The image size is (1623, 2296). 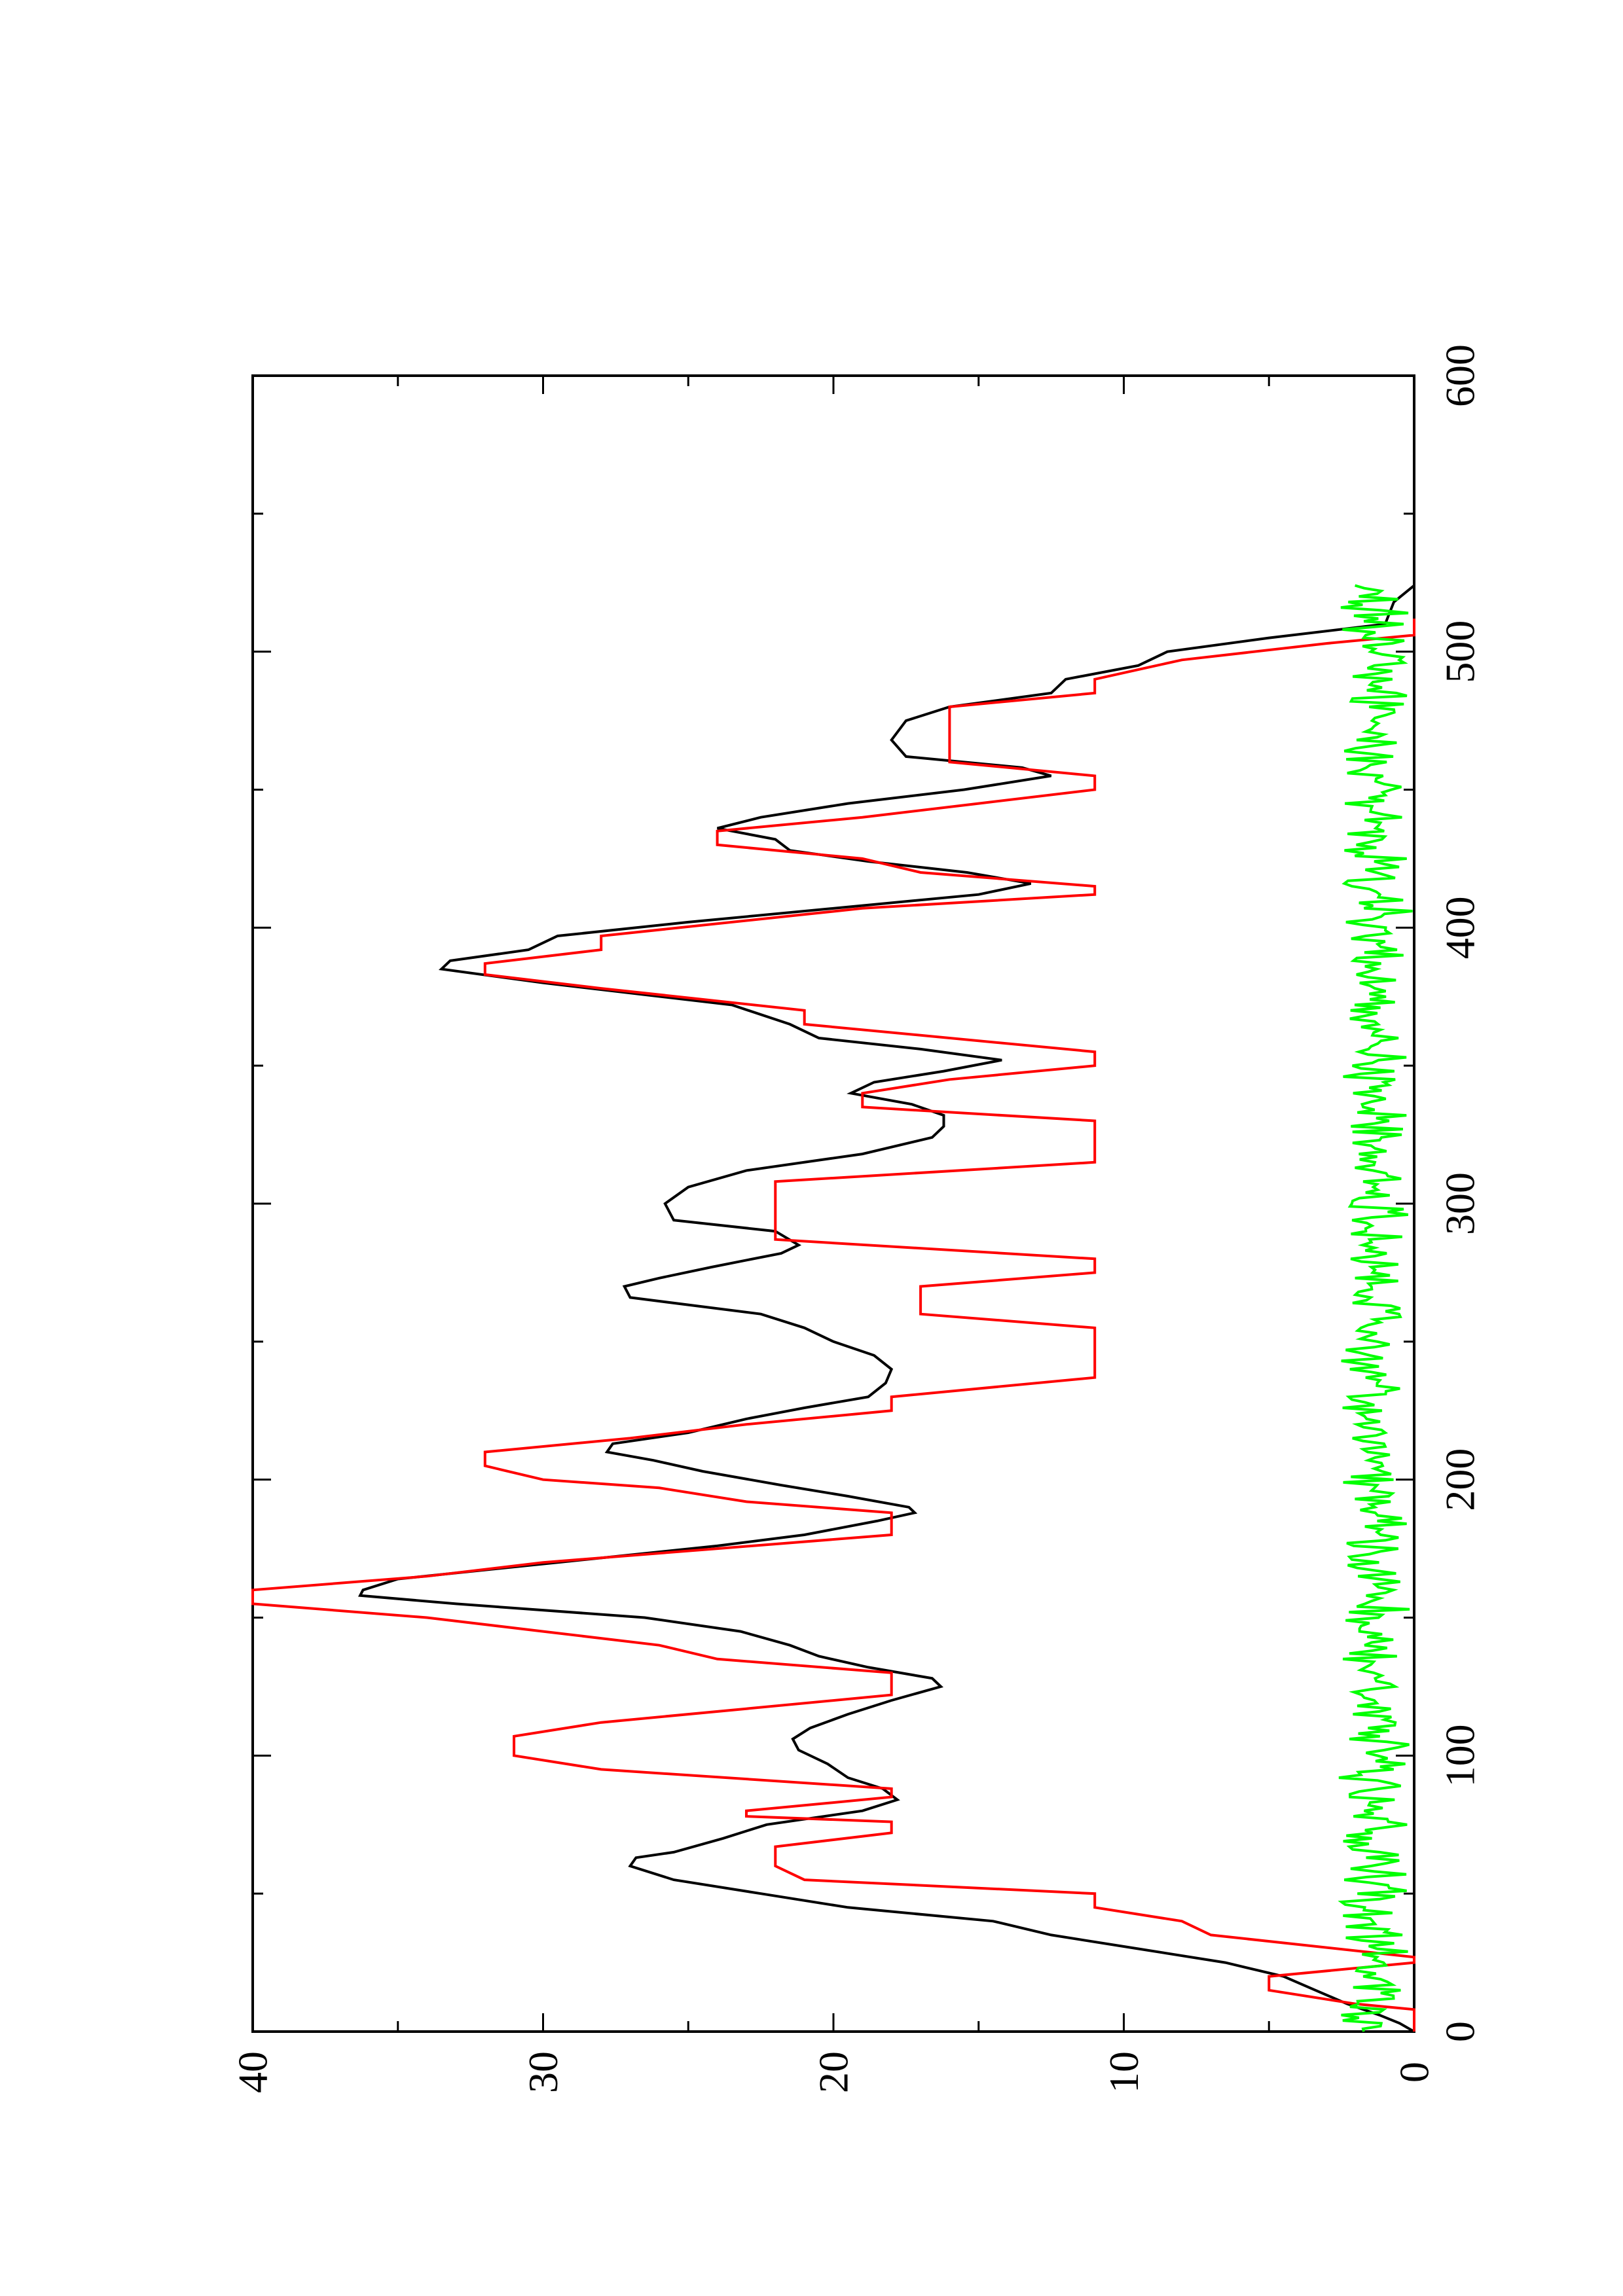 What do you see at coordinates (1460, 1203) in the screenshot?
I see `x-tick-label: 300` at bounding box center [1460, 1203].